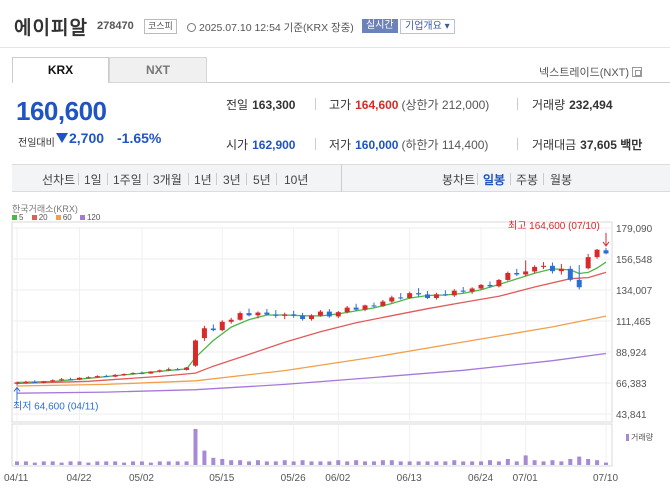 Image resolution: width=670 pixels, height=493 pixels. I want to click on low-price: 저가 160,000 (하한가 114,400), so click(408, 144).